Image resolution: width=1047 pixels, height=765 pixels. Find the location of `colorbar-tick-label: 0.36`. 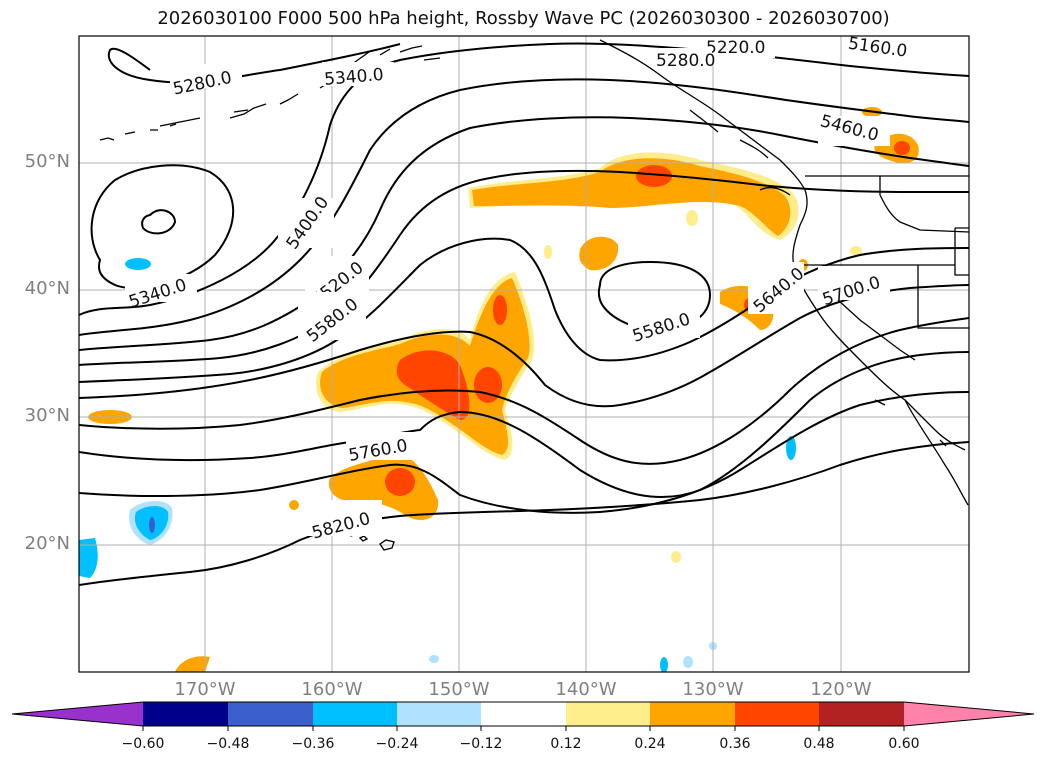

colorbar-tick-label: 0.36 is located at coordinates (735, 744).